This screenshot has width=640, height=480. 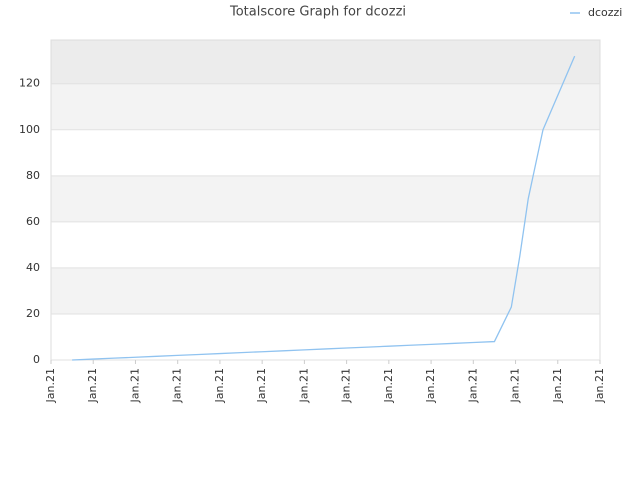 What do you see at coordinates (29, 129) in the screenshot?
I see `y-tick-label: 100` at bounding box center [29, 129].